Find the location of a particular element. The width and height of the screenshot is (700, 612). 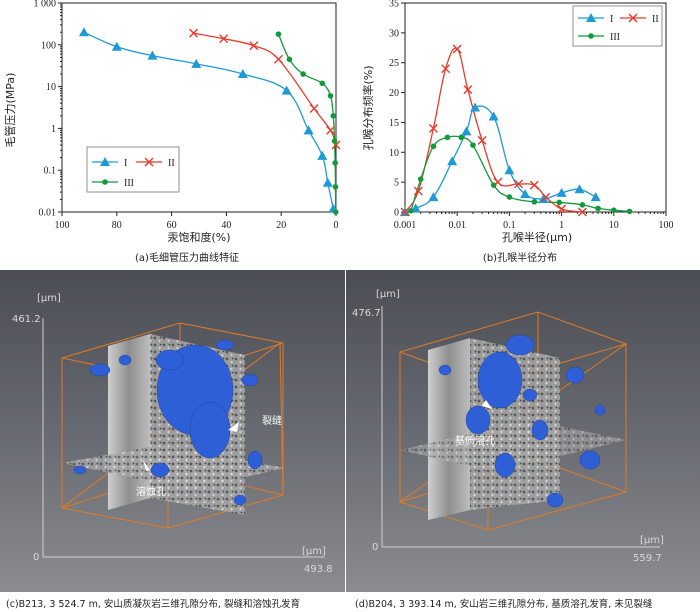

y-tick-label: 30 is located at coordinates (394, 33).